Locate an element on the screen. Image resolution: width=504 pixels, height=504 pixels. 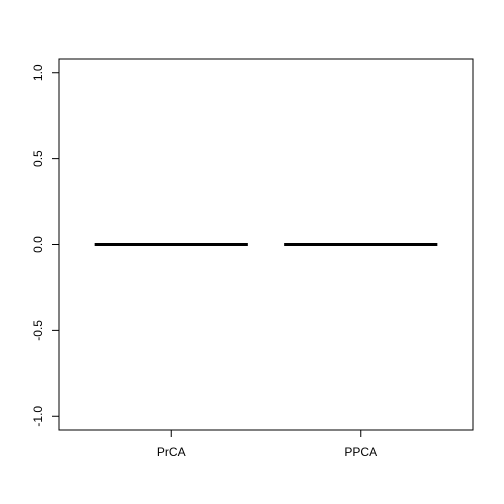
x-tick-label: PrCA is located at coordinates (171, 452).